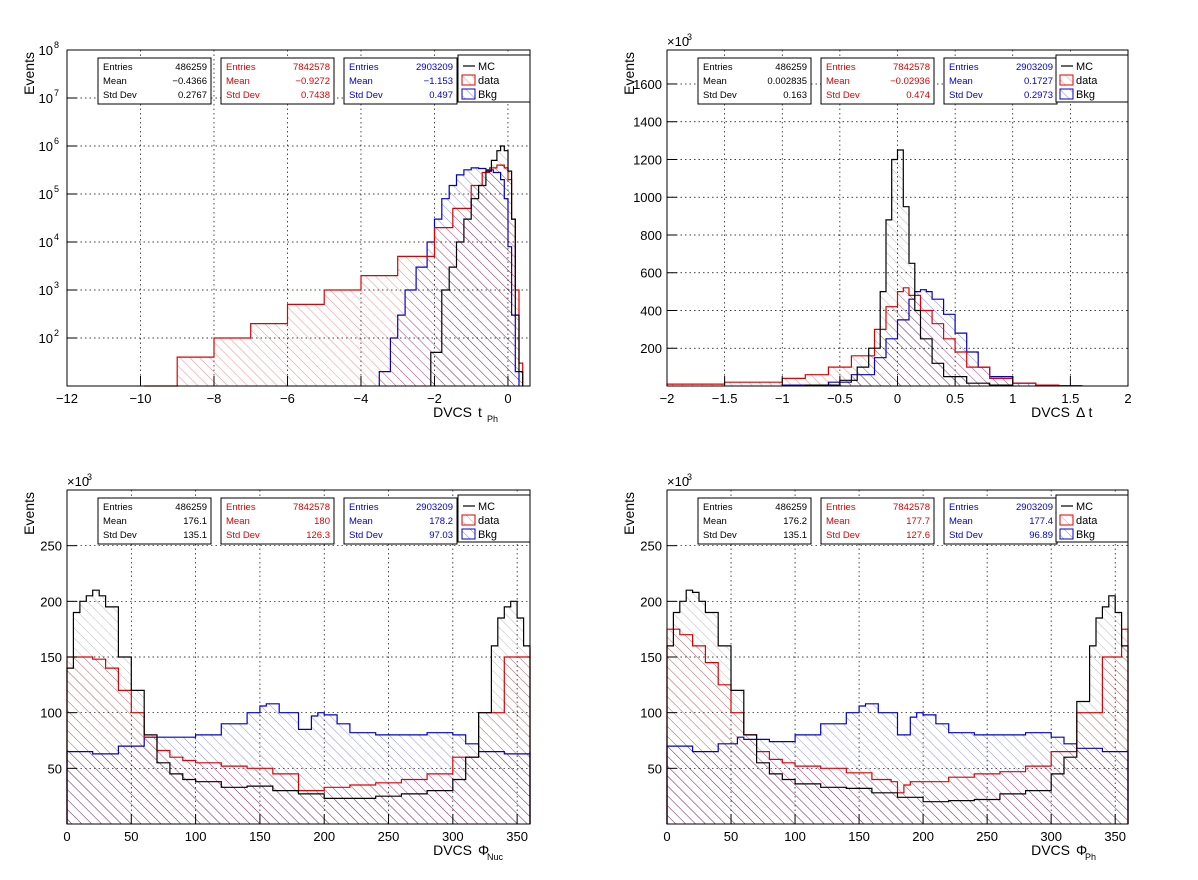 The image size is (1198, 880). What do you see at coordinates (651, 657) in the screenshot?
I see `y-tick-label-2: 150` at bounding box center [651, 657].